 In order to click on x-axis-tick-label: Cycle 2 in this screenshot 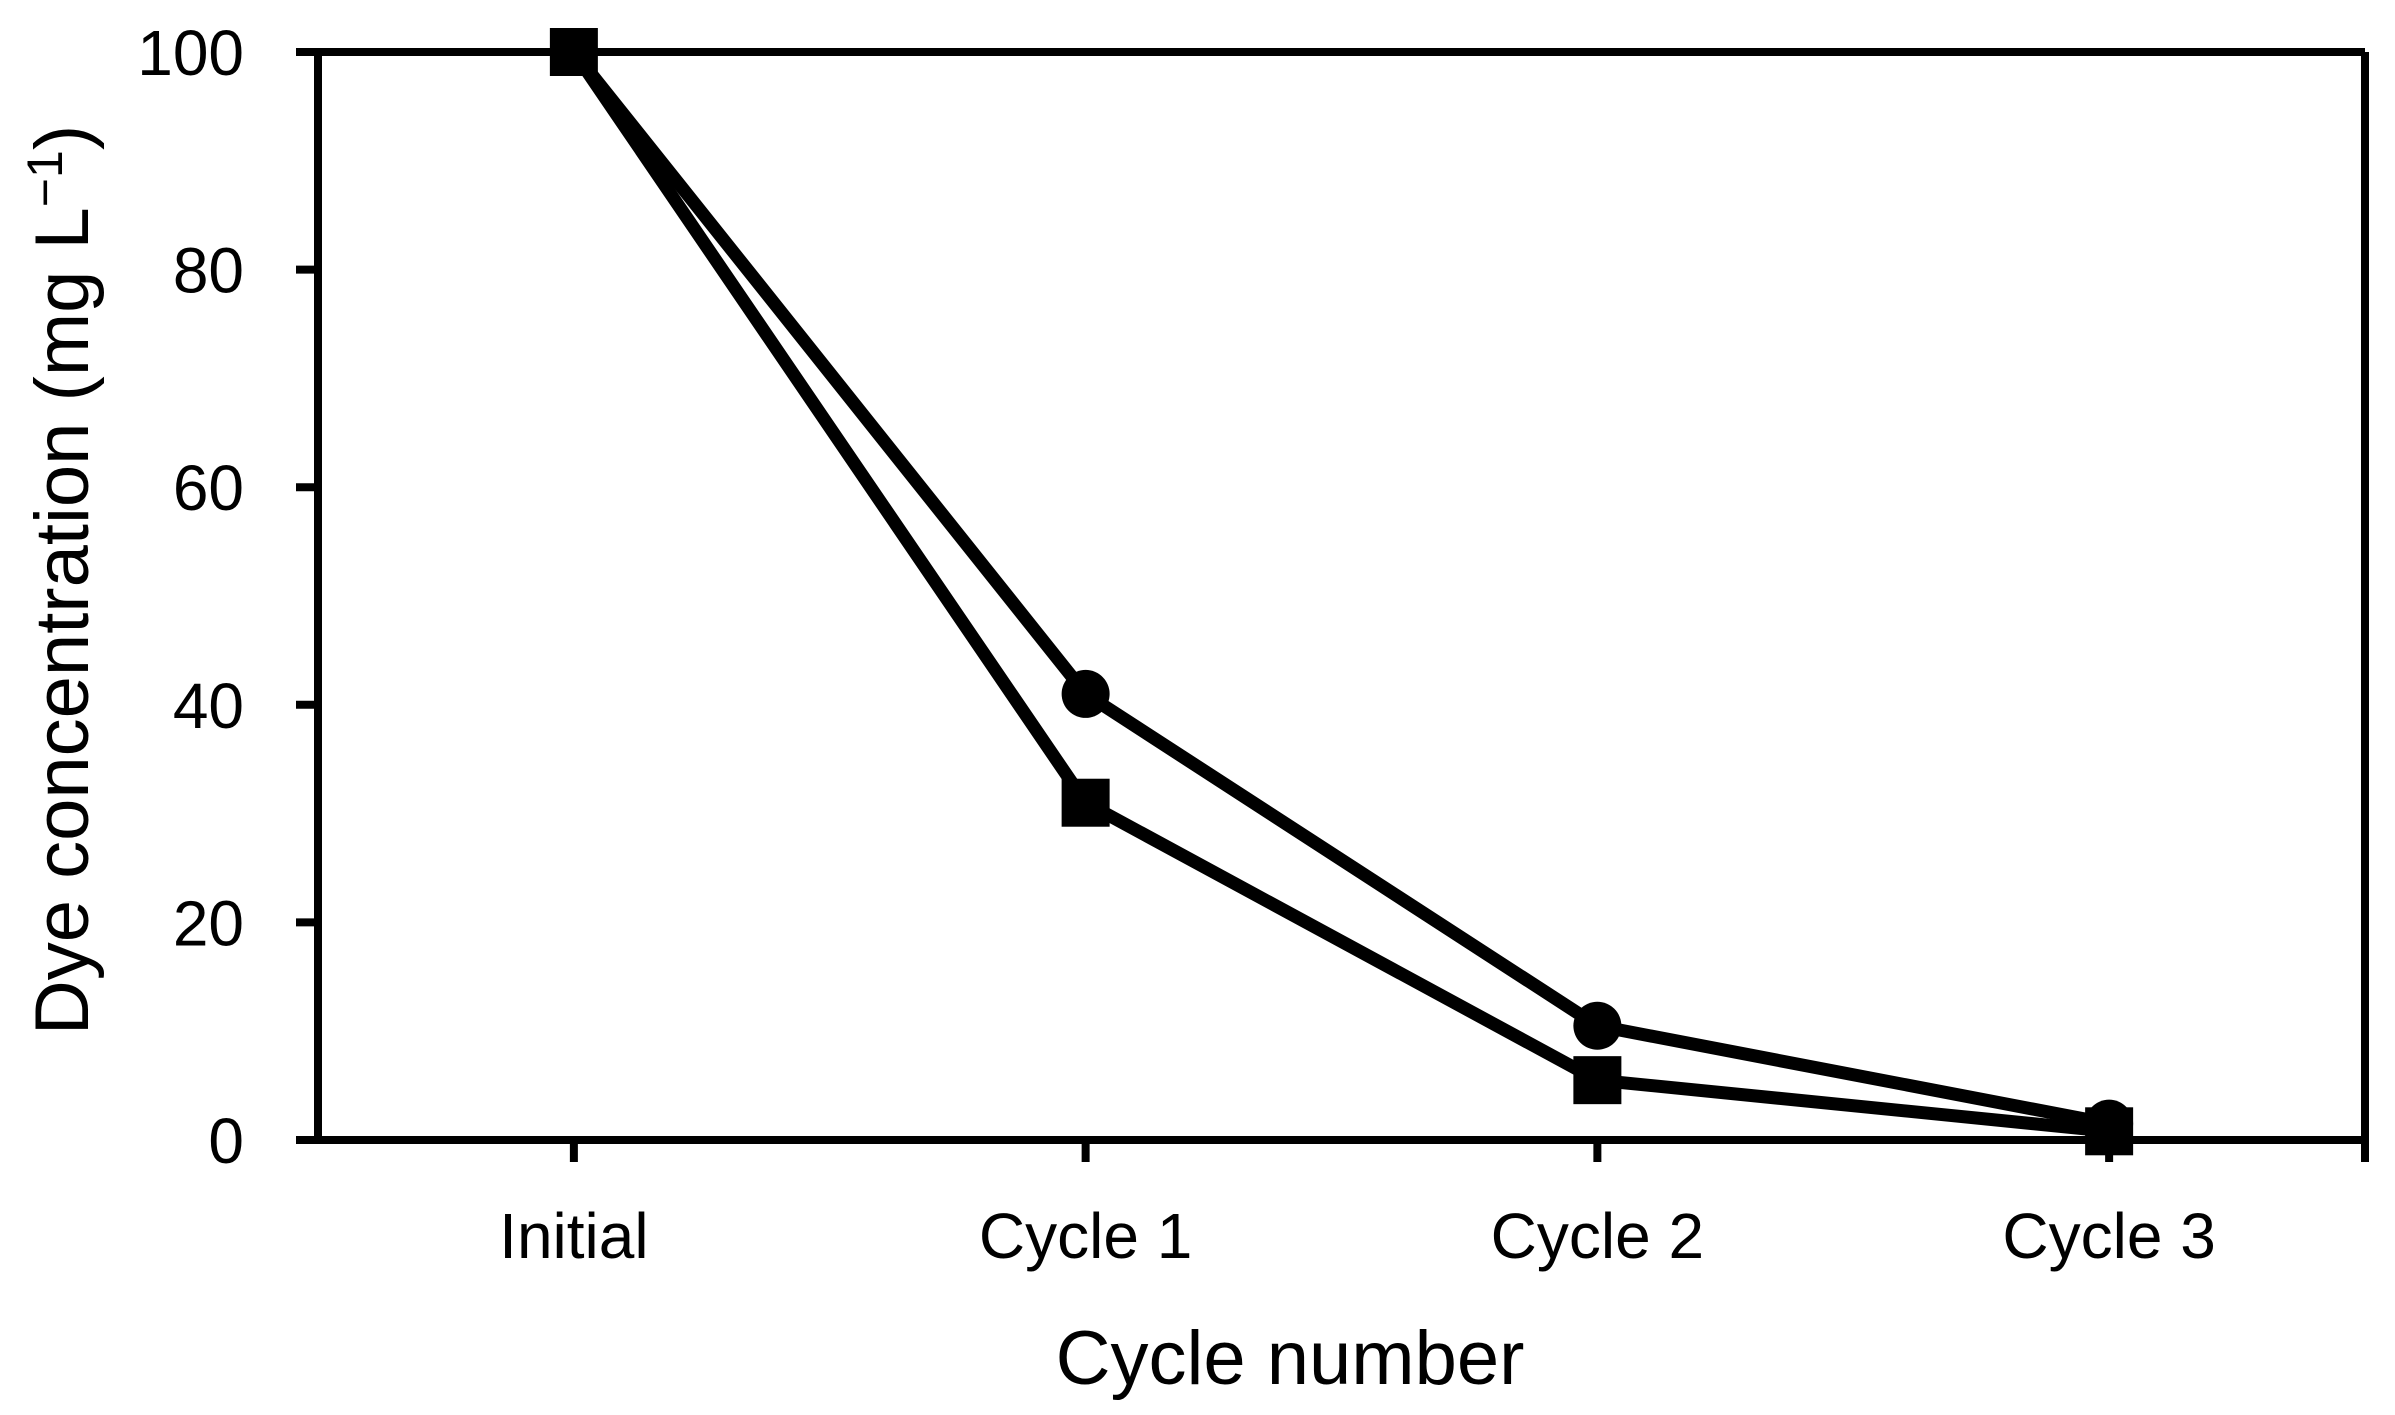, I will do `click(1597, 1236)`.